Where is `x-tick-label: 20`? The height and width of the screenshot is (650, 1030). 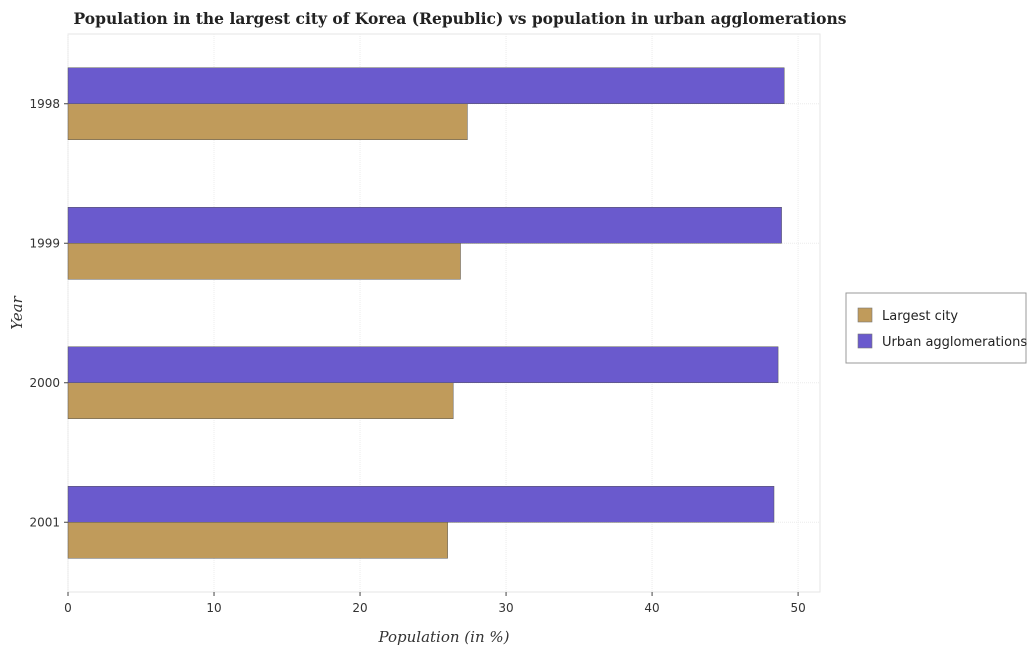
x-tick-label: 20 is located at coordinates (359, 608).